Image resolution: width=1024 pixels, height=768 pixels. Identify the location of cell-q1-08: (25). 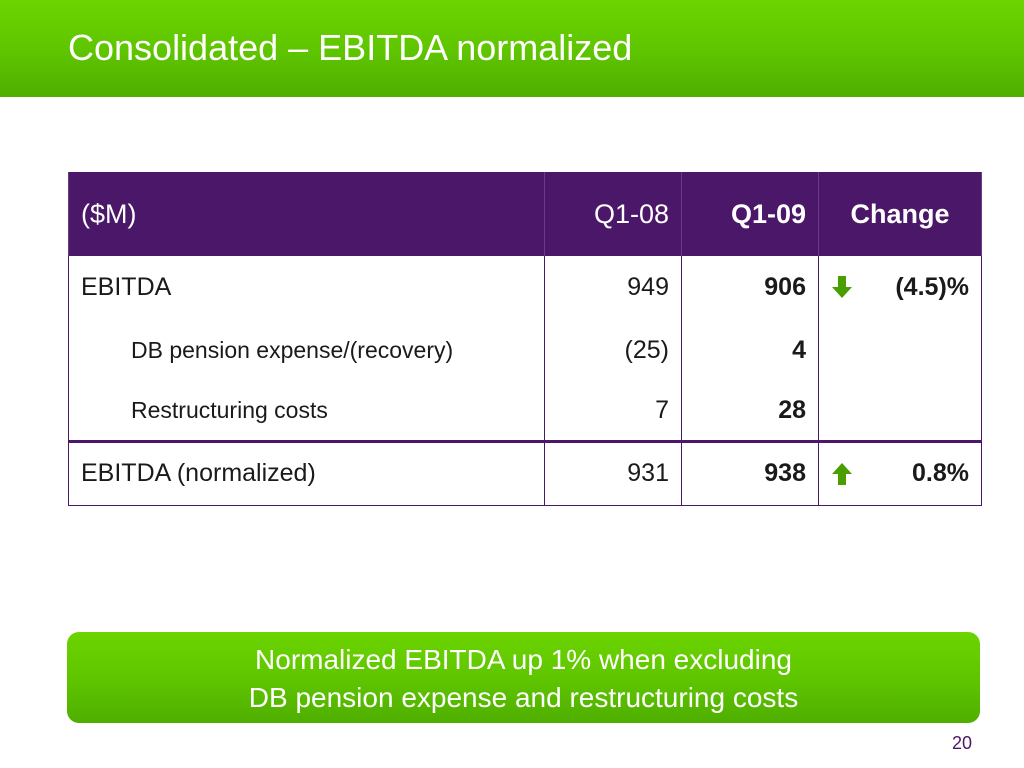
(613, 350).